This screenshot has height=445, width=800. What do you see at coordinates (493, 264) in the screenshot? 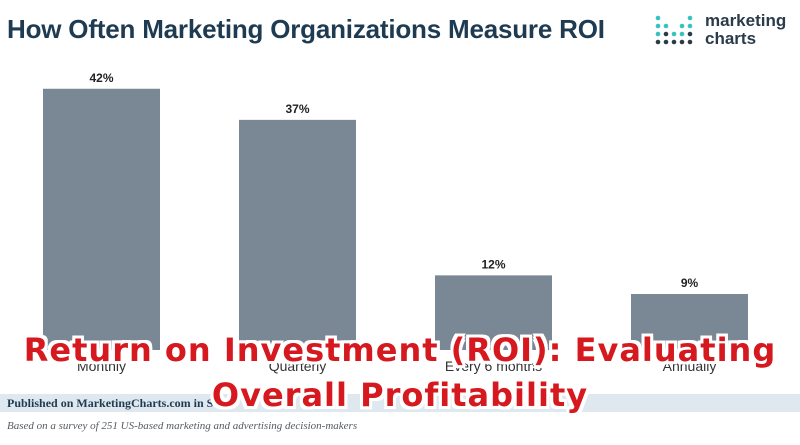
I see `value-label: 12%` at bounding box center [493, 264].